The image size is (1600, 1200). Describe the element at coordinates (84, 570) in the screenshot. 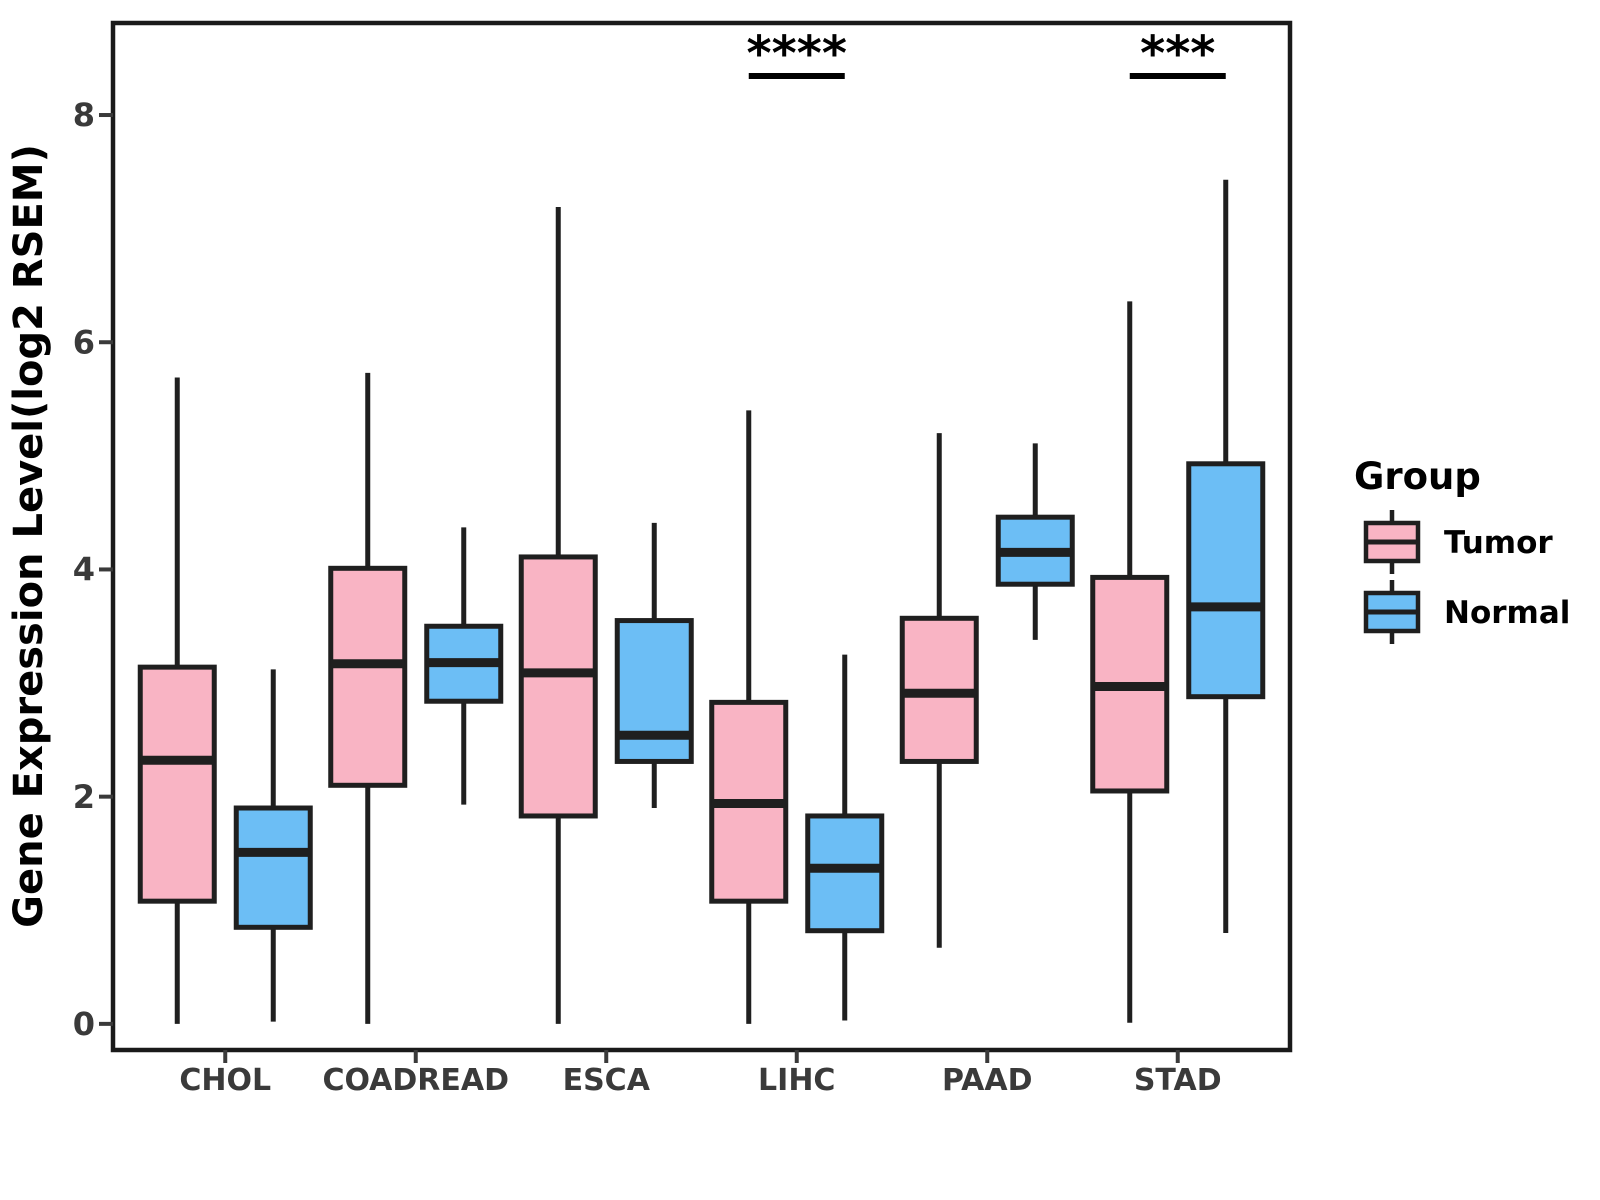

I see `y-tick-label: 4` at that location.